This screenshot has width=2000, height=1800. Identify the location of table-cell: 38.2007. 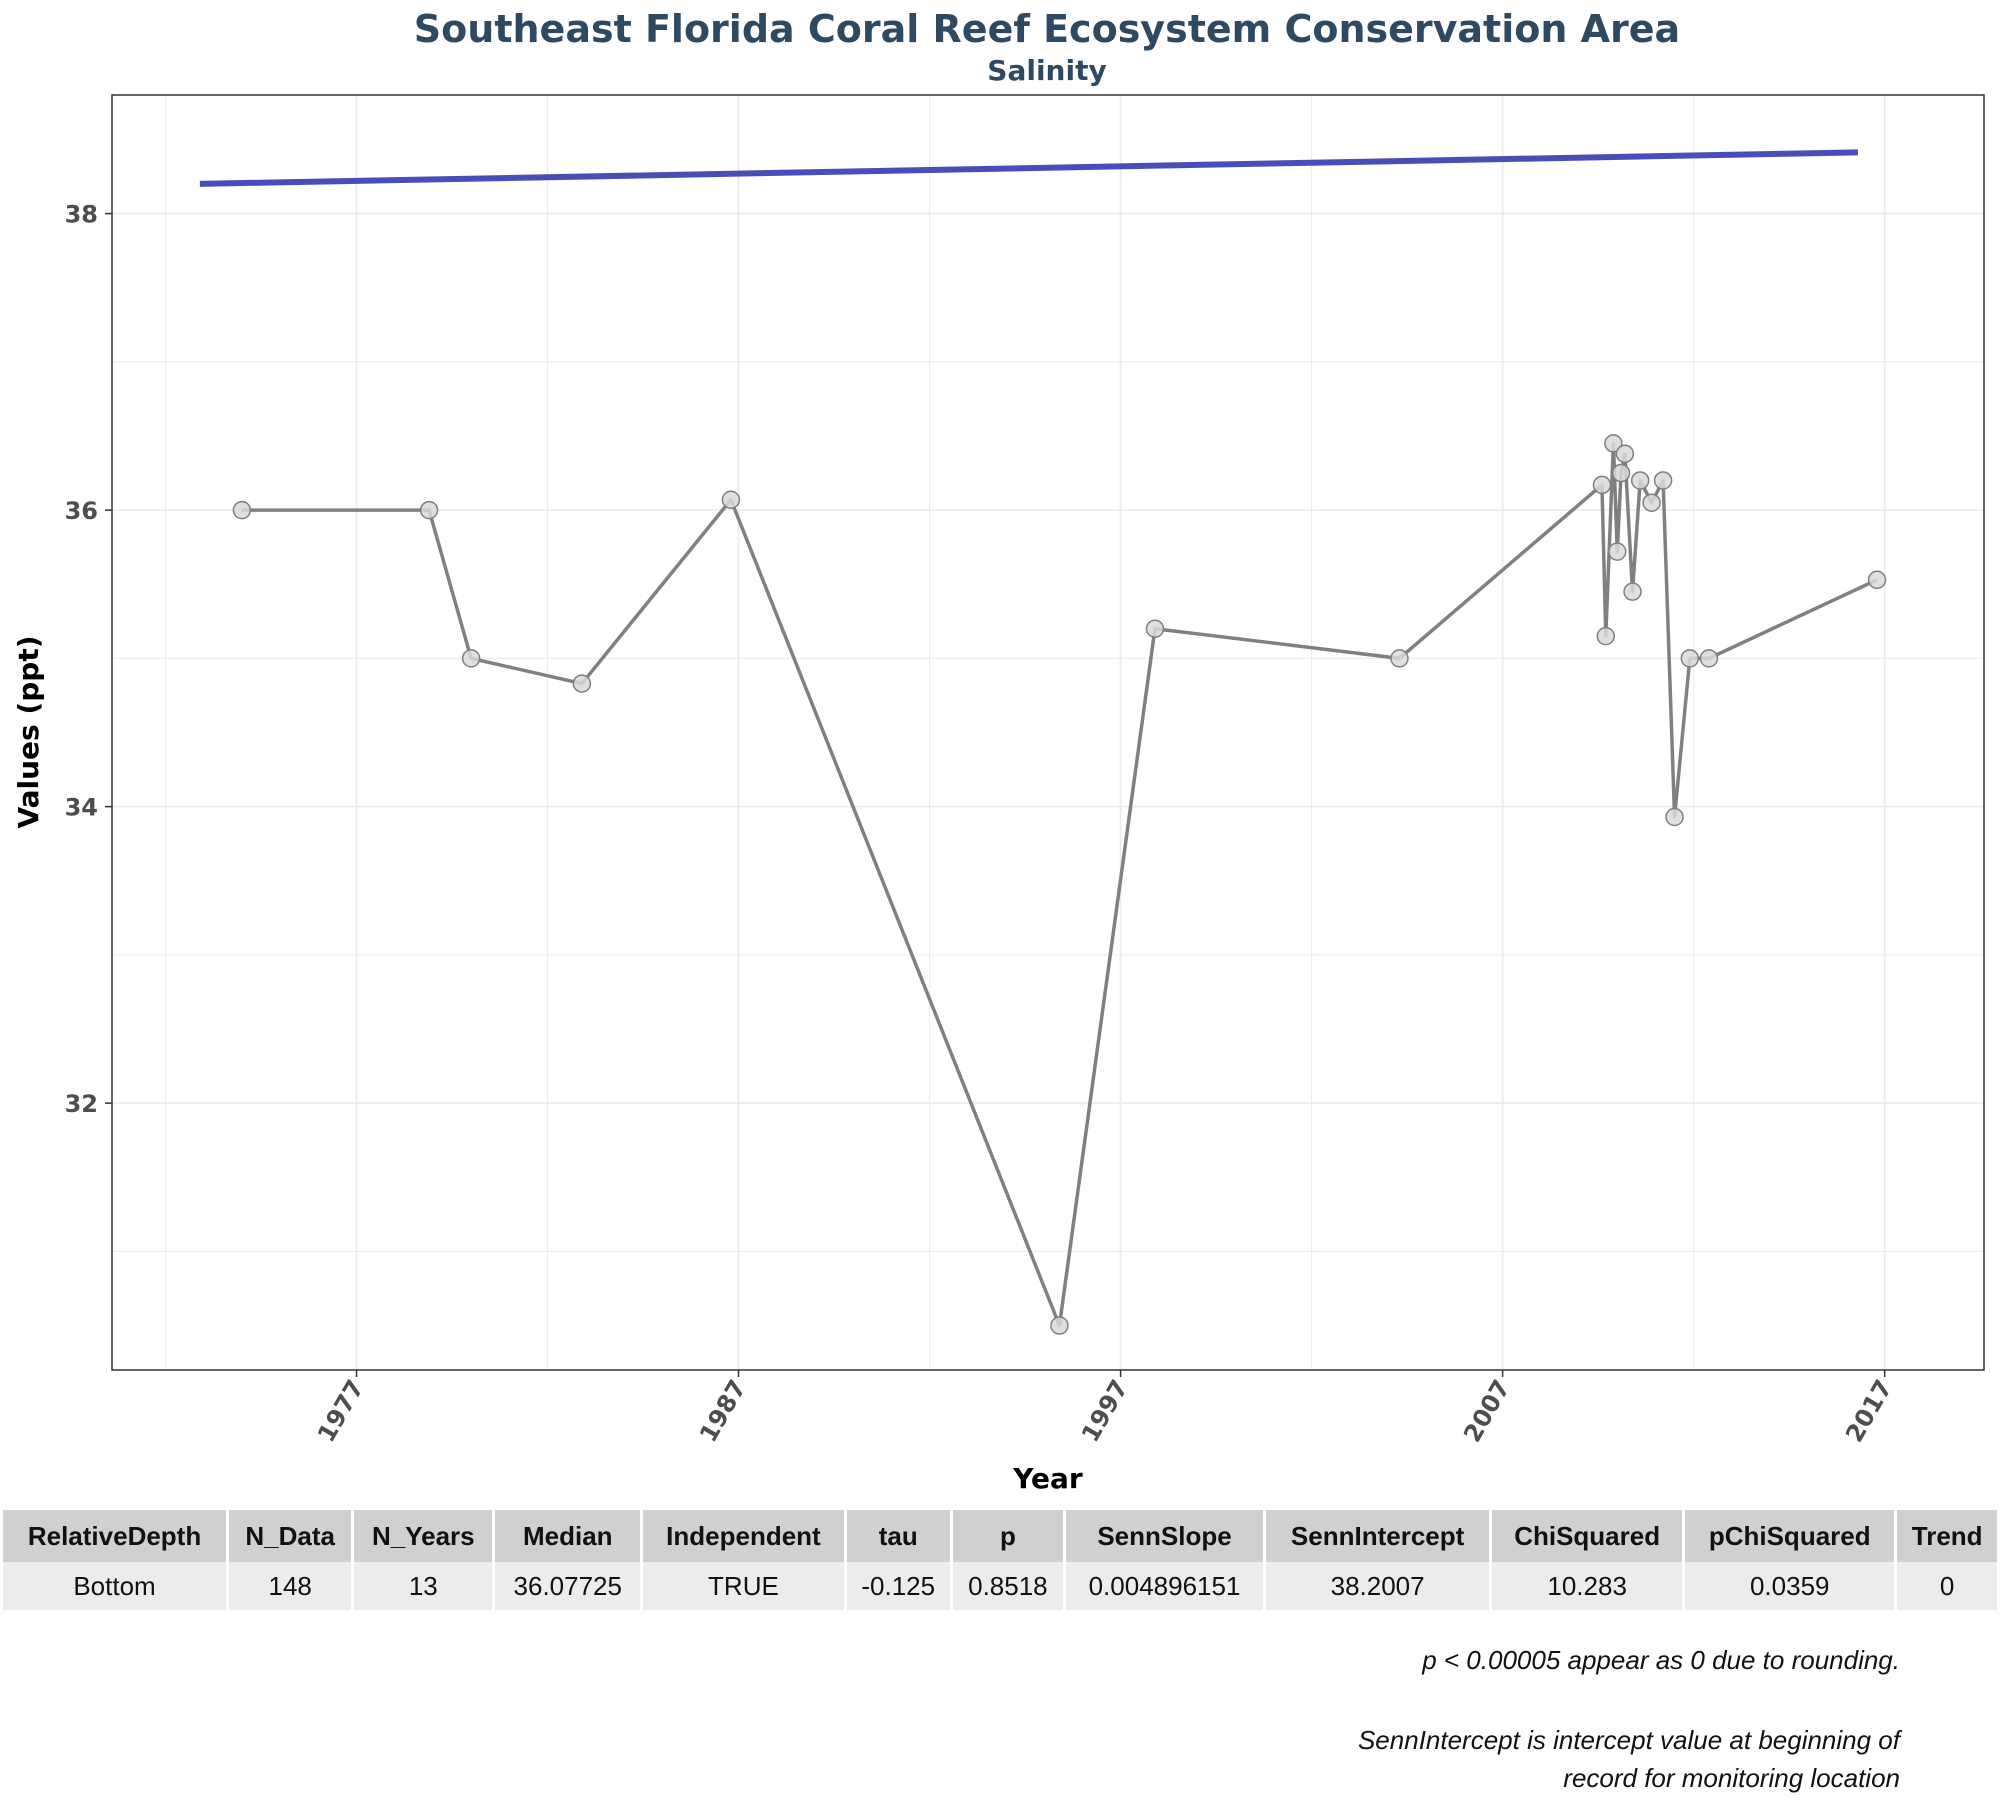
(1378, 1586).